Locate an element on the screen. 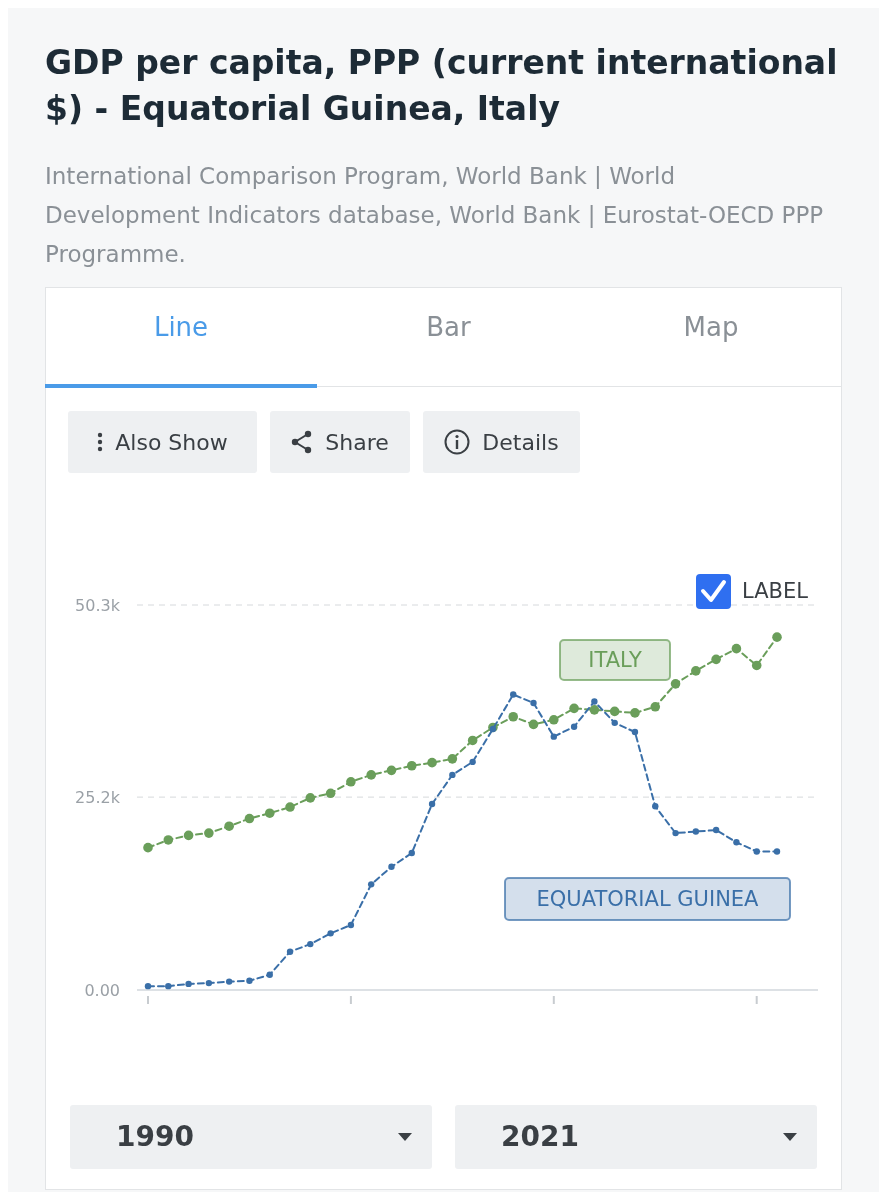  text: Line is located at coordinates (181, 327).